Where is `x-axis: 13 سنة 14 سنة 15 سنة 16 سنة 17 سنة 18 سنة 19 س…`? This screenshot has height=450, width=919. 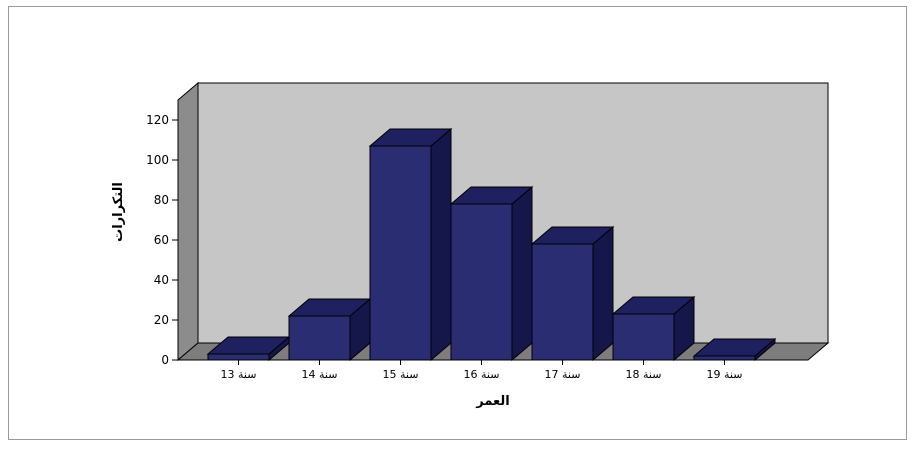 x-axis: 13 سنة 14 سنة 15 سنة 16 سنة 17 سنة 18 سنة 19 س… is located at coordinates (482, 370).